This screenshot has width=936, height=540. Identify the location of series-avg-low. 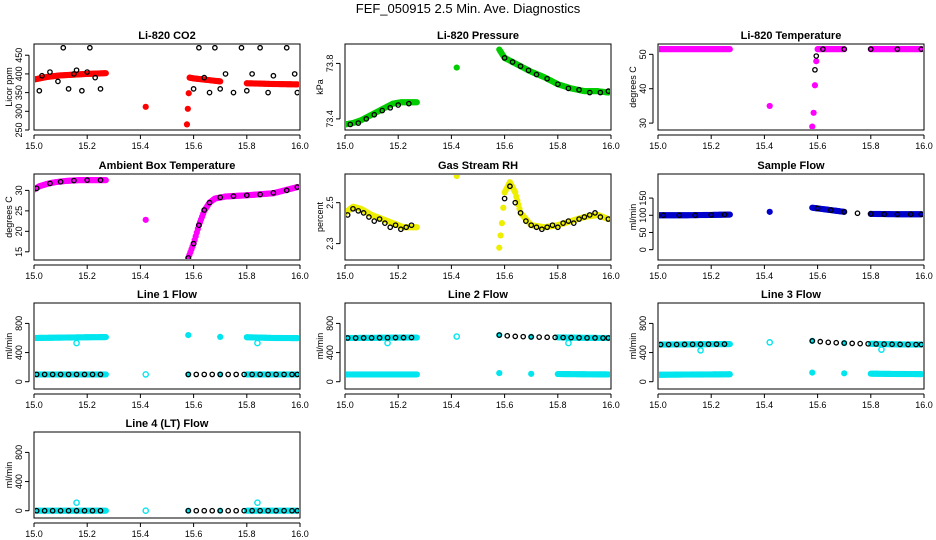
(478, 374).